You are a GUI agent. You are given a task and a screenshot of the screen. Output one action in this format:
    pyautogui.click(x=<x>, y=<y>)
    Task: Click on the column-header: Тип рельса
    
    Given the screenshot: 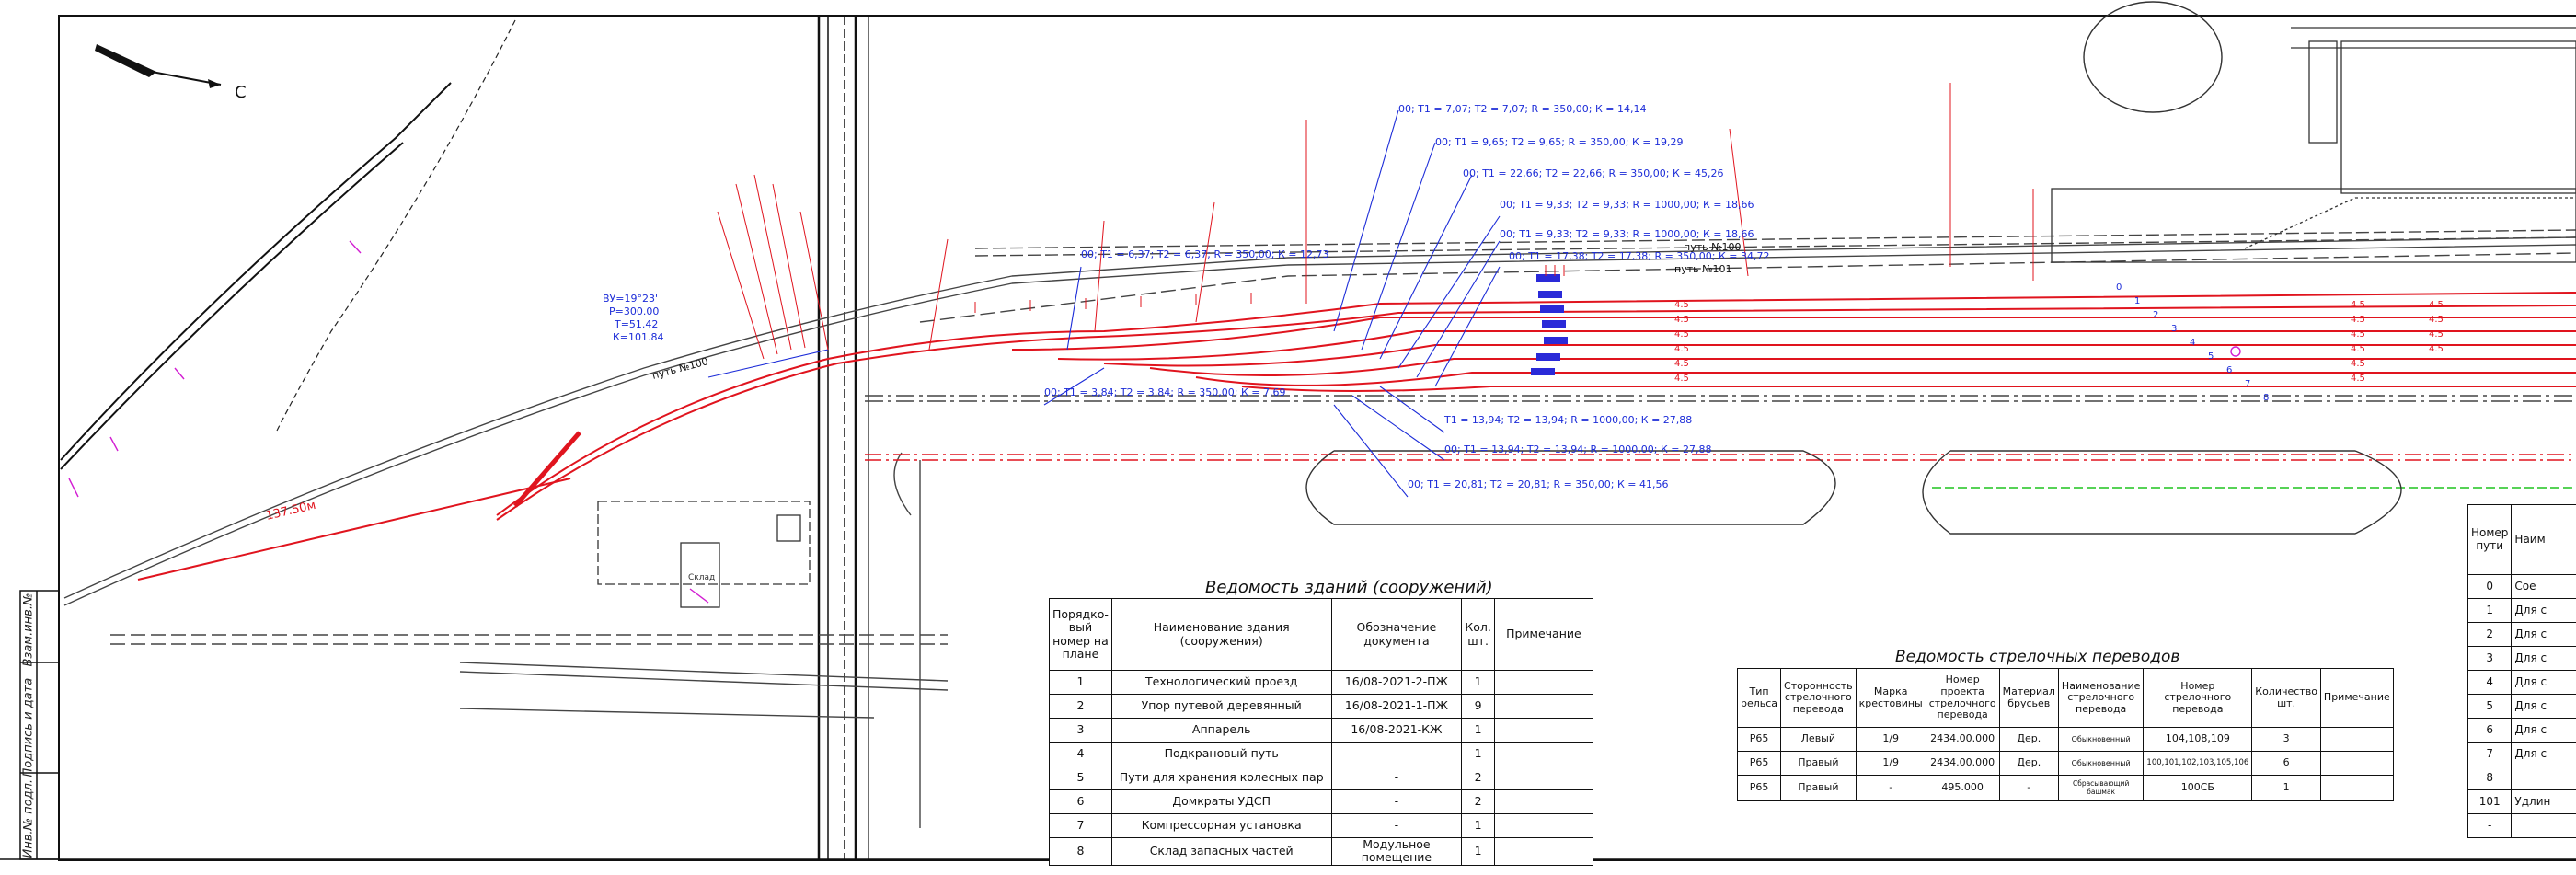 What is the action you would take?
    pyautogui.click(x=1759, y=698)
    